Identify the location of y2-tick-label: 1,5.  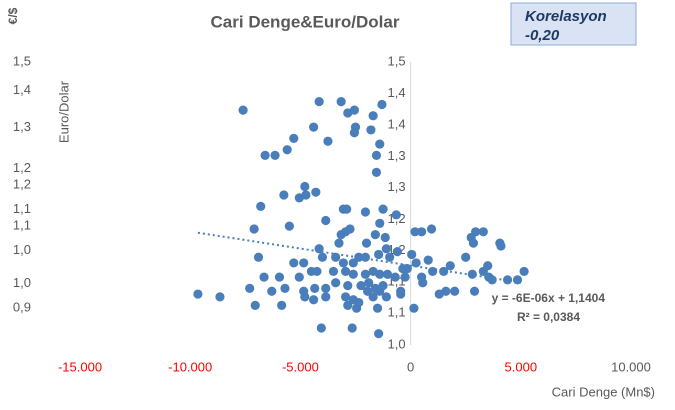
(397, 60).